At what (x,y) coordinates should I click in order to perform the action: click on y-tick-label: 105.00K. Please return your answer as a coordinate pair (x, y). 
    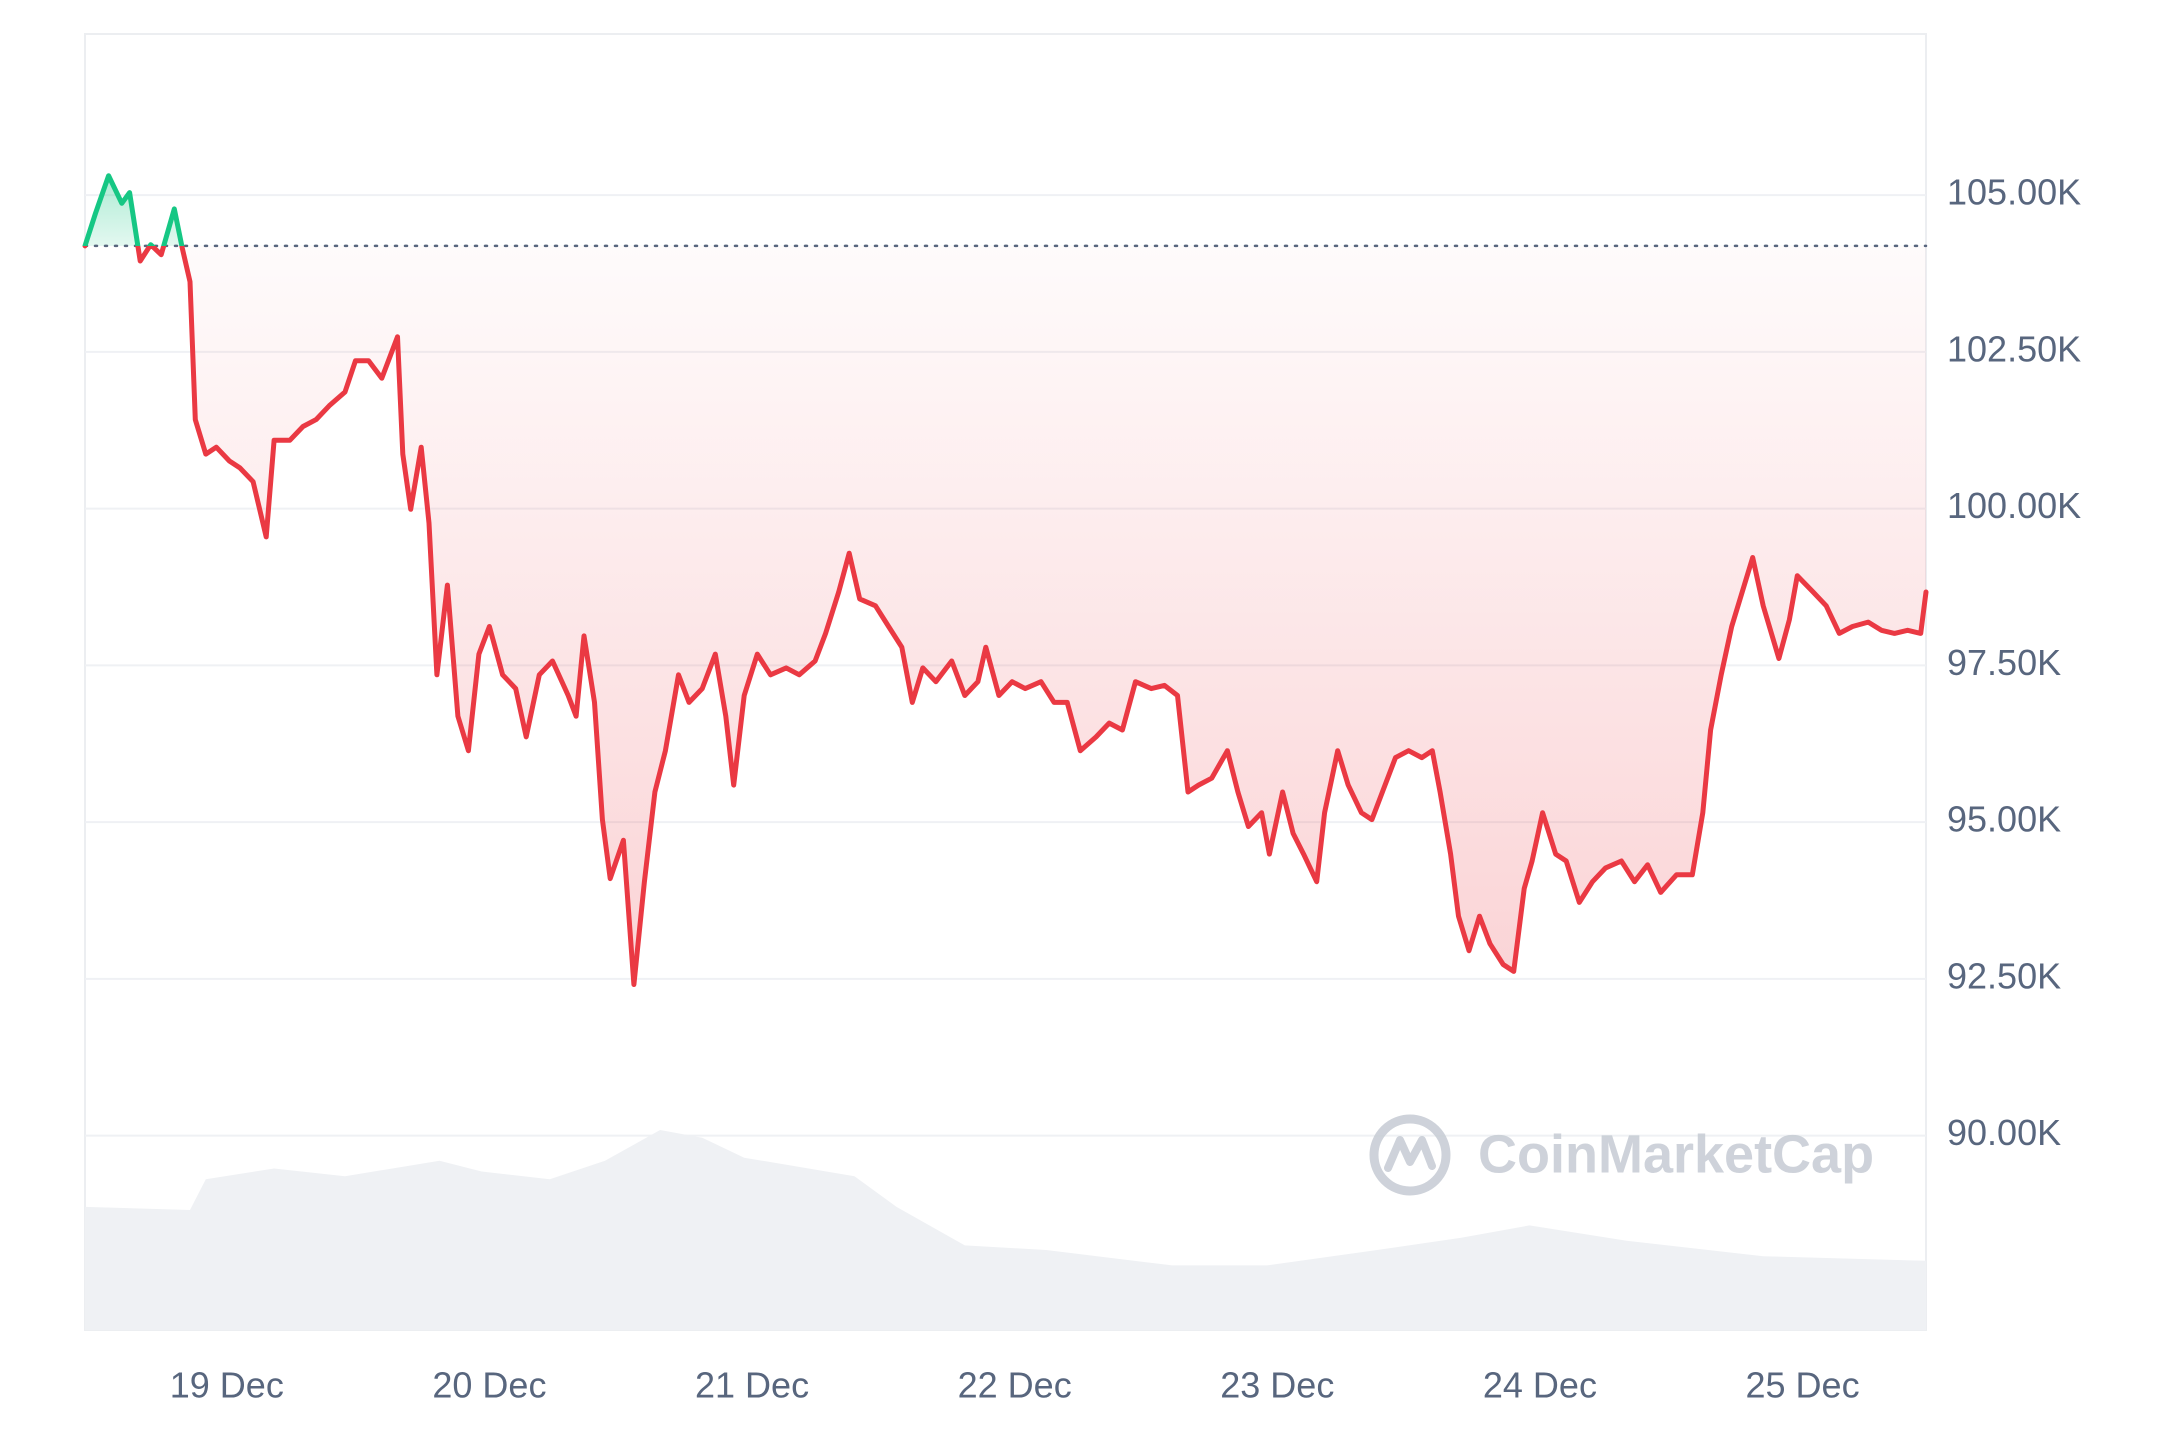
    Looking at the image, I should click on (2014, 192).